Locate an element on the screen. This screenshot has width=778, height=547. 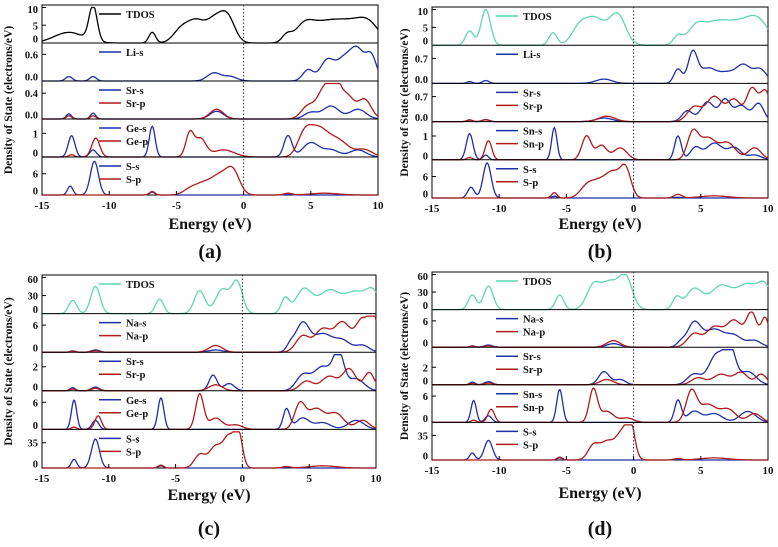
y-tick-label: 0.4 is located at coordinates (32, 94).